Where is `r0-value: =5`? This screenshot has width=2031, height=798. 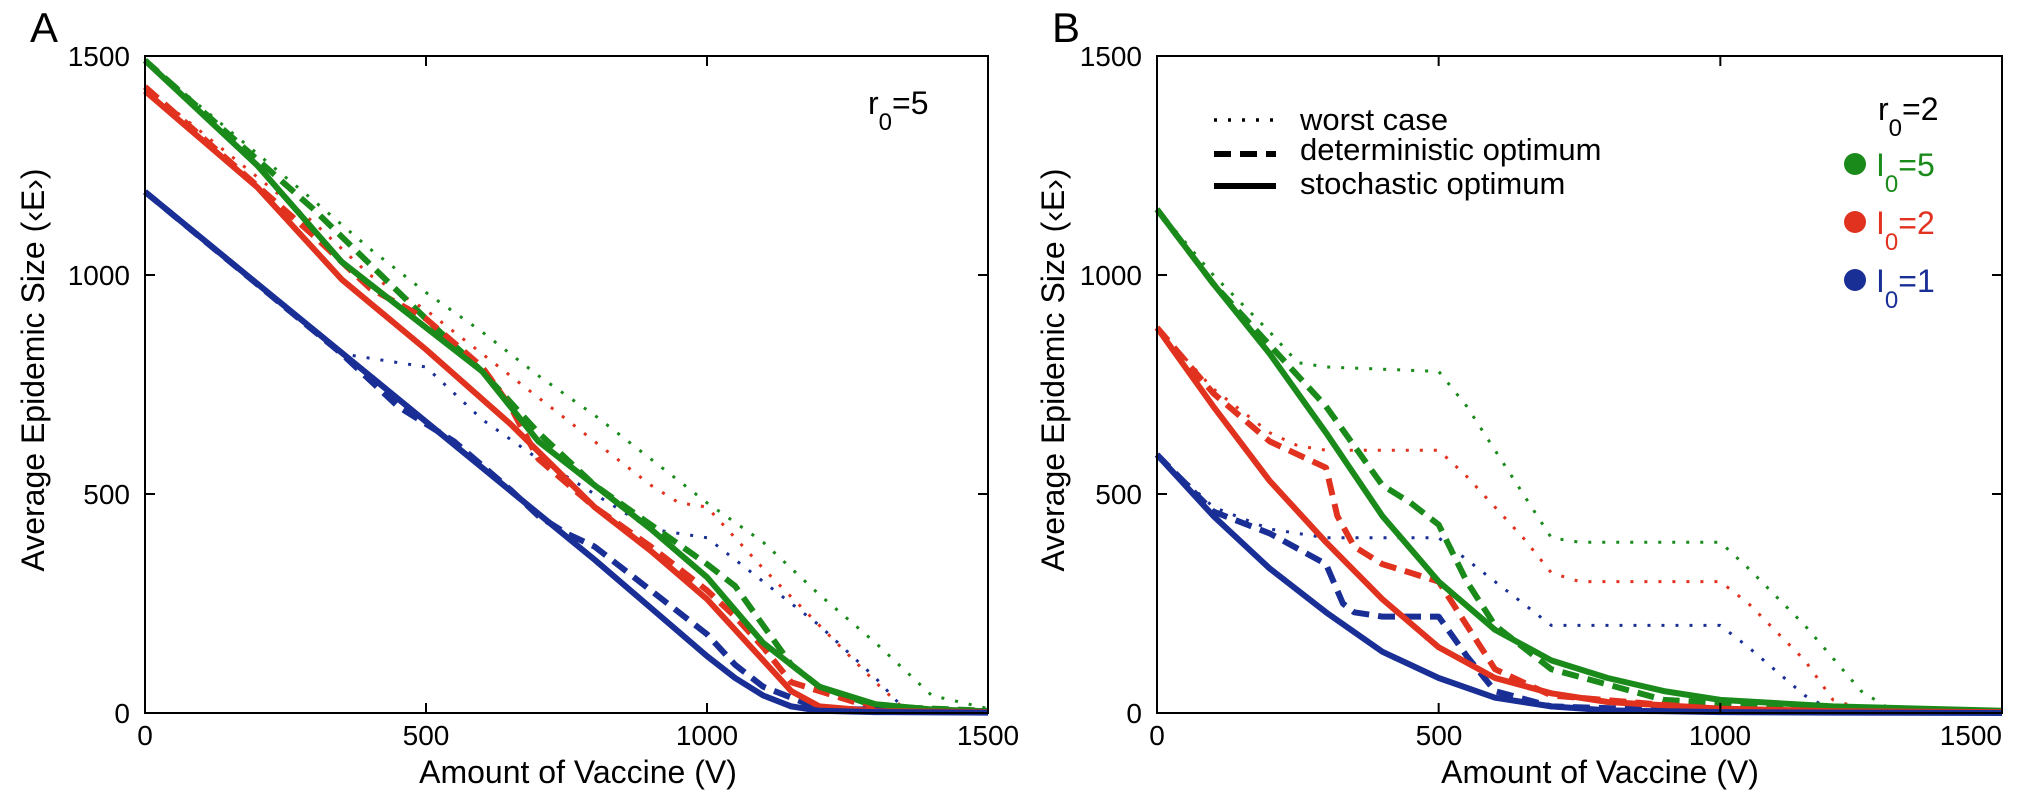
r0-value: =5 is located at coordinates (910, 103).